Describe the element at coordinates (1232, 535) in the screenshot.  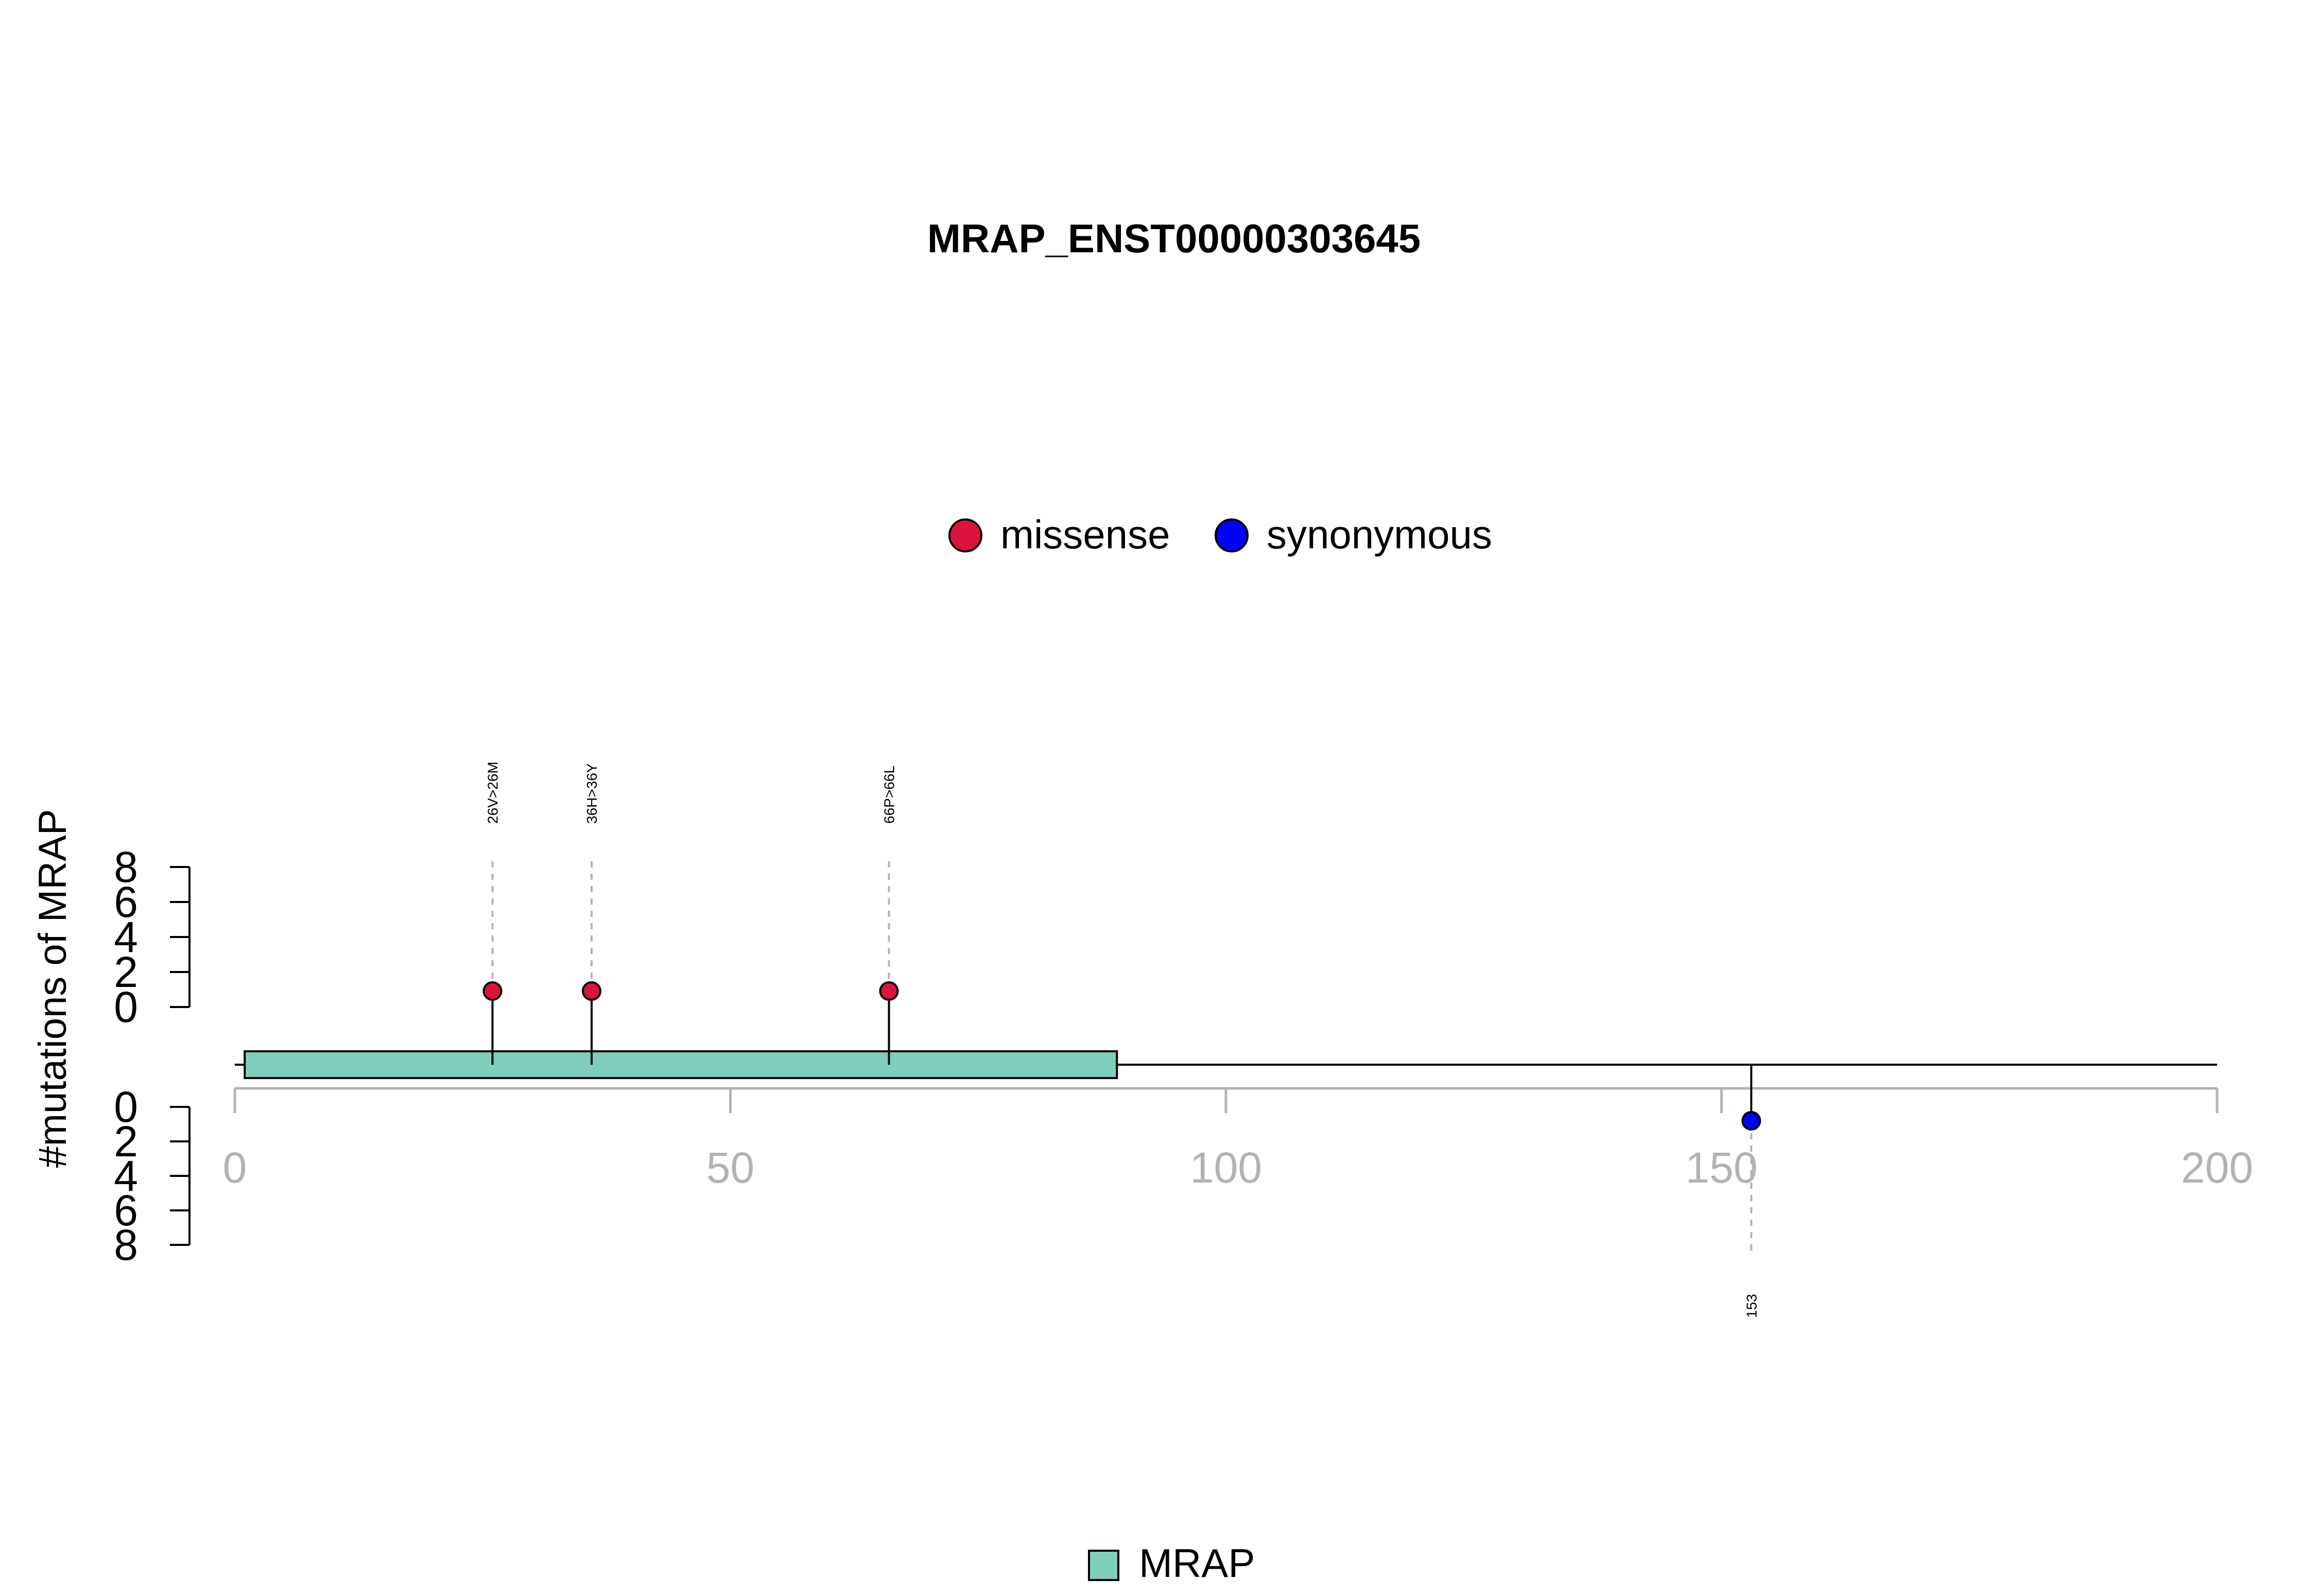
I see `legend-synonymous-marker` at that location.